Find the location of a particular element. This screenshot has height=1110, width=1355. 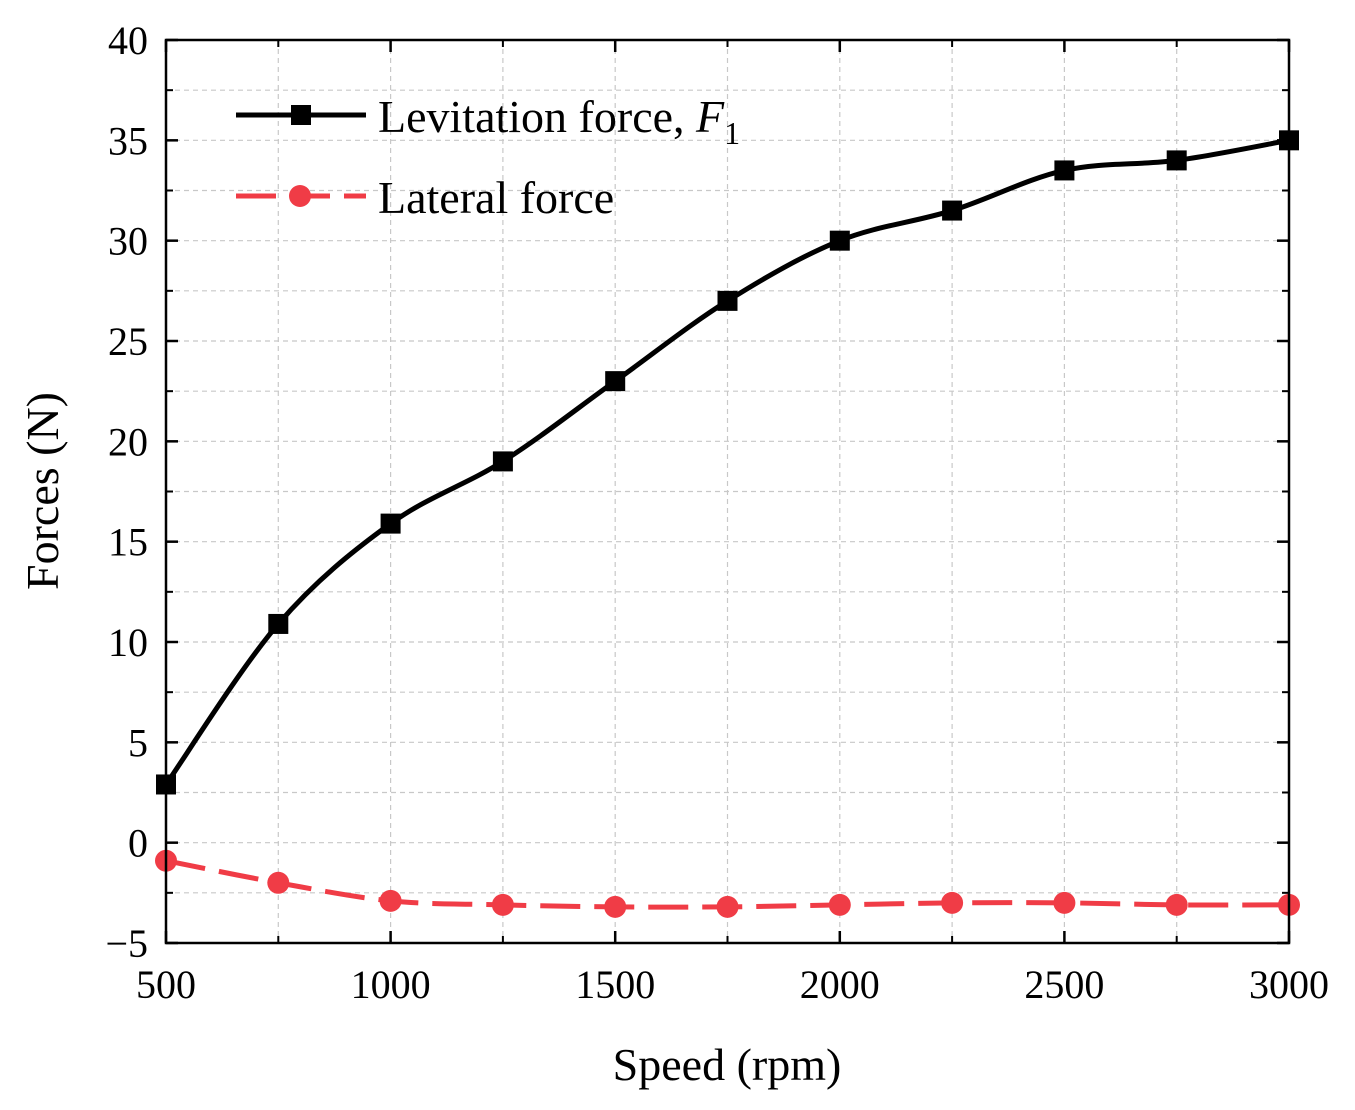

y-tick-label: 15 is located at coordinates (128, 542).